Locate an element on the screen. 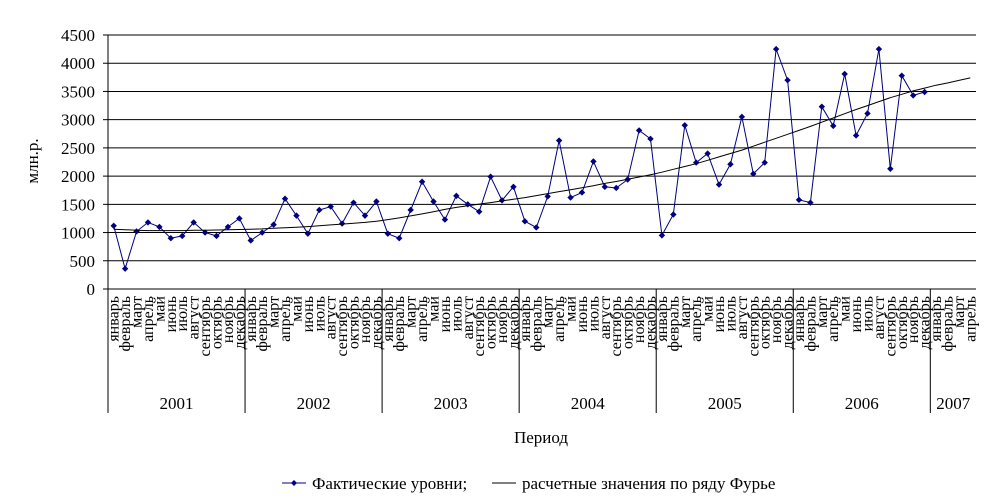  legend-item-actual: Фактические уровни; is located at coordinates (374, 483).